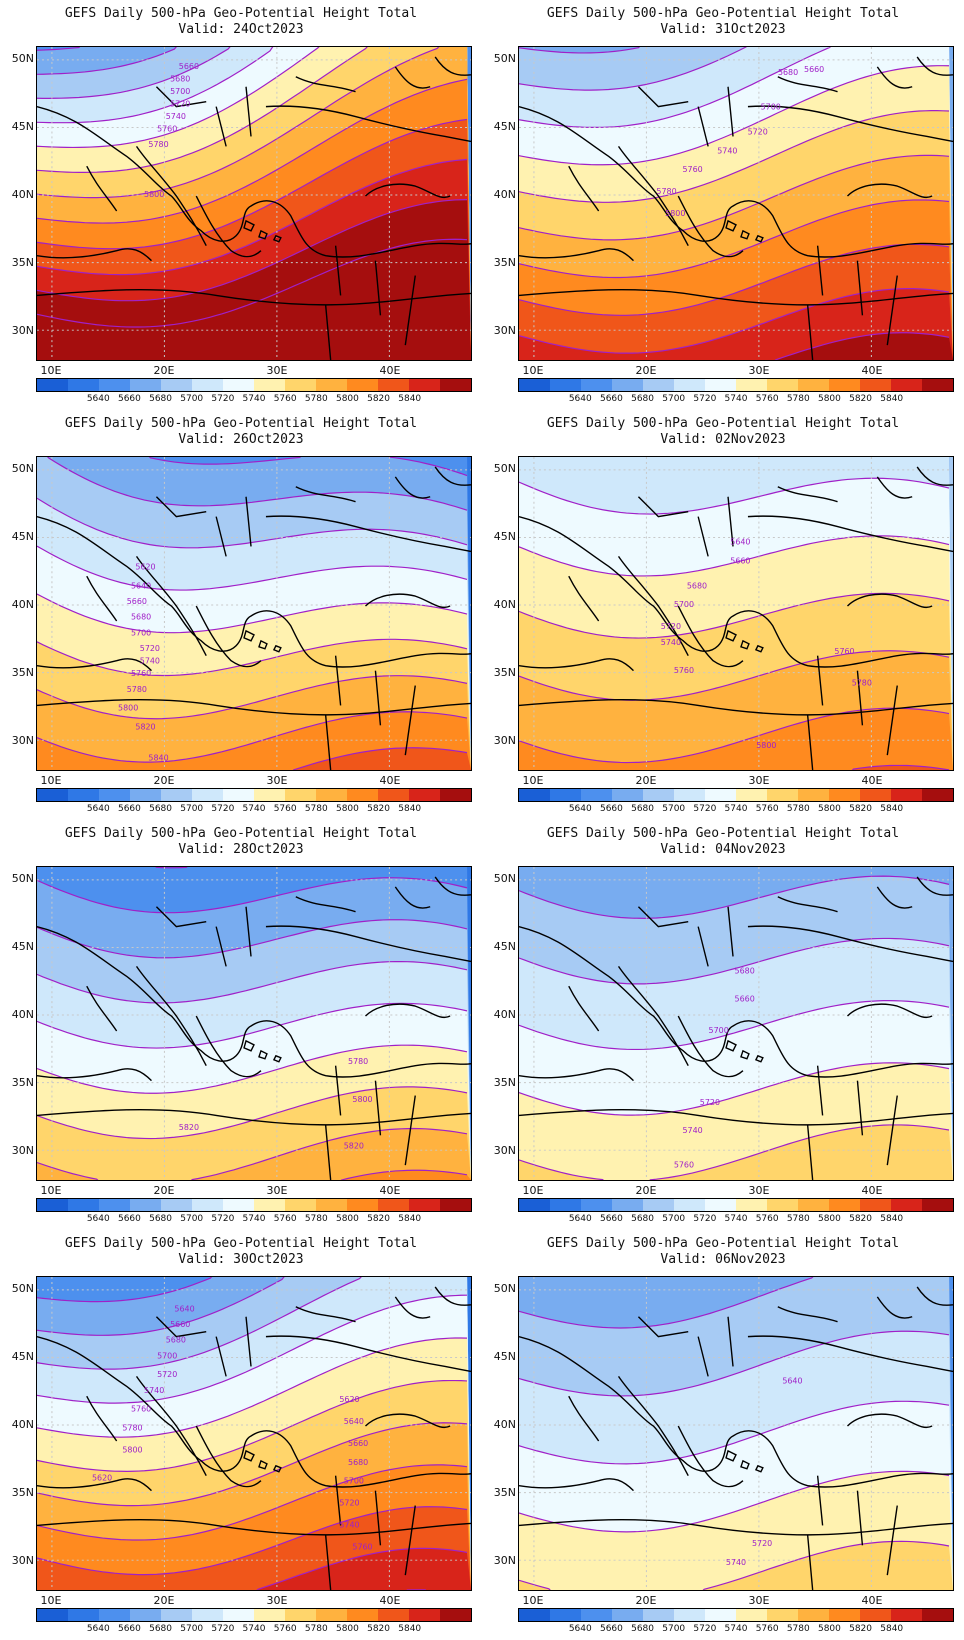 Image resolution: width=964 pixels, height=1640 pixels. Describe the element at coordinates (241, 29) in the screenshot. I see `panel-valid-date: Valid: 24Oct2023` at that location.